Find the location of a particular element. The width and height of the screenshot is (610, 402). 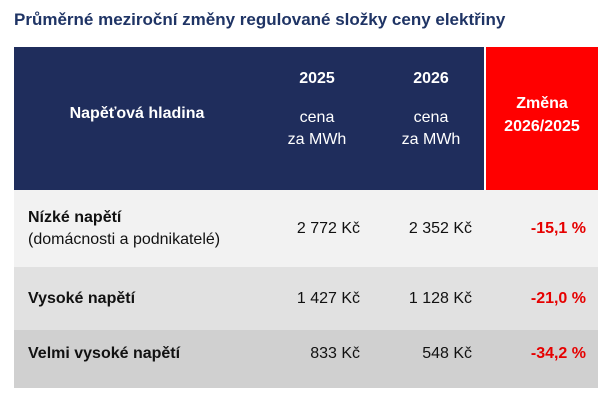

header-change: Změna 2026/2025 is located at coordinates (542, 115).